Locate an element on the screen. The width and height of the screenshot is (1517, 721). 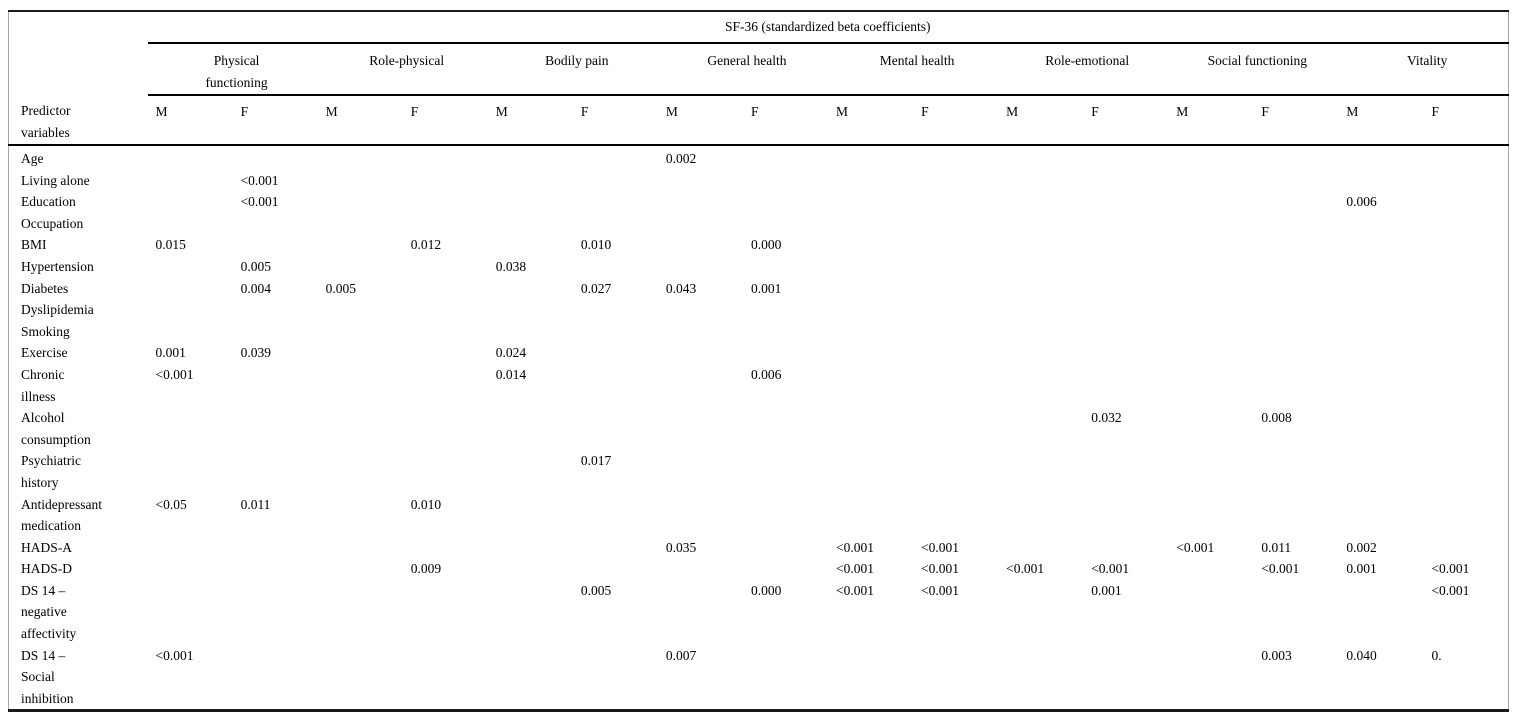
table-row: Living alone <0.001 is located at coordinates (759, 181).